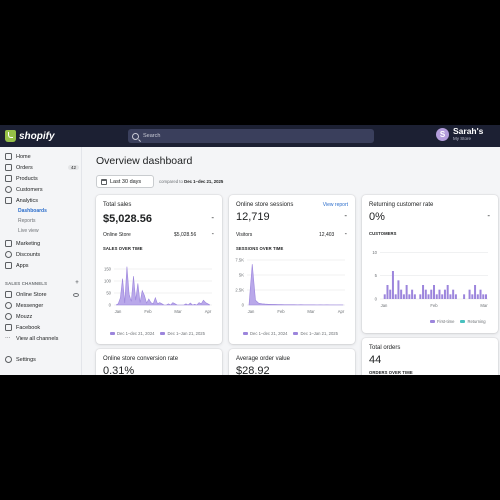 This screenshot has height=500, width=500. I want to click on sidebar-subitem-dashboards: Dashboards, so click(32, 211).